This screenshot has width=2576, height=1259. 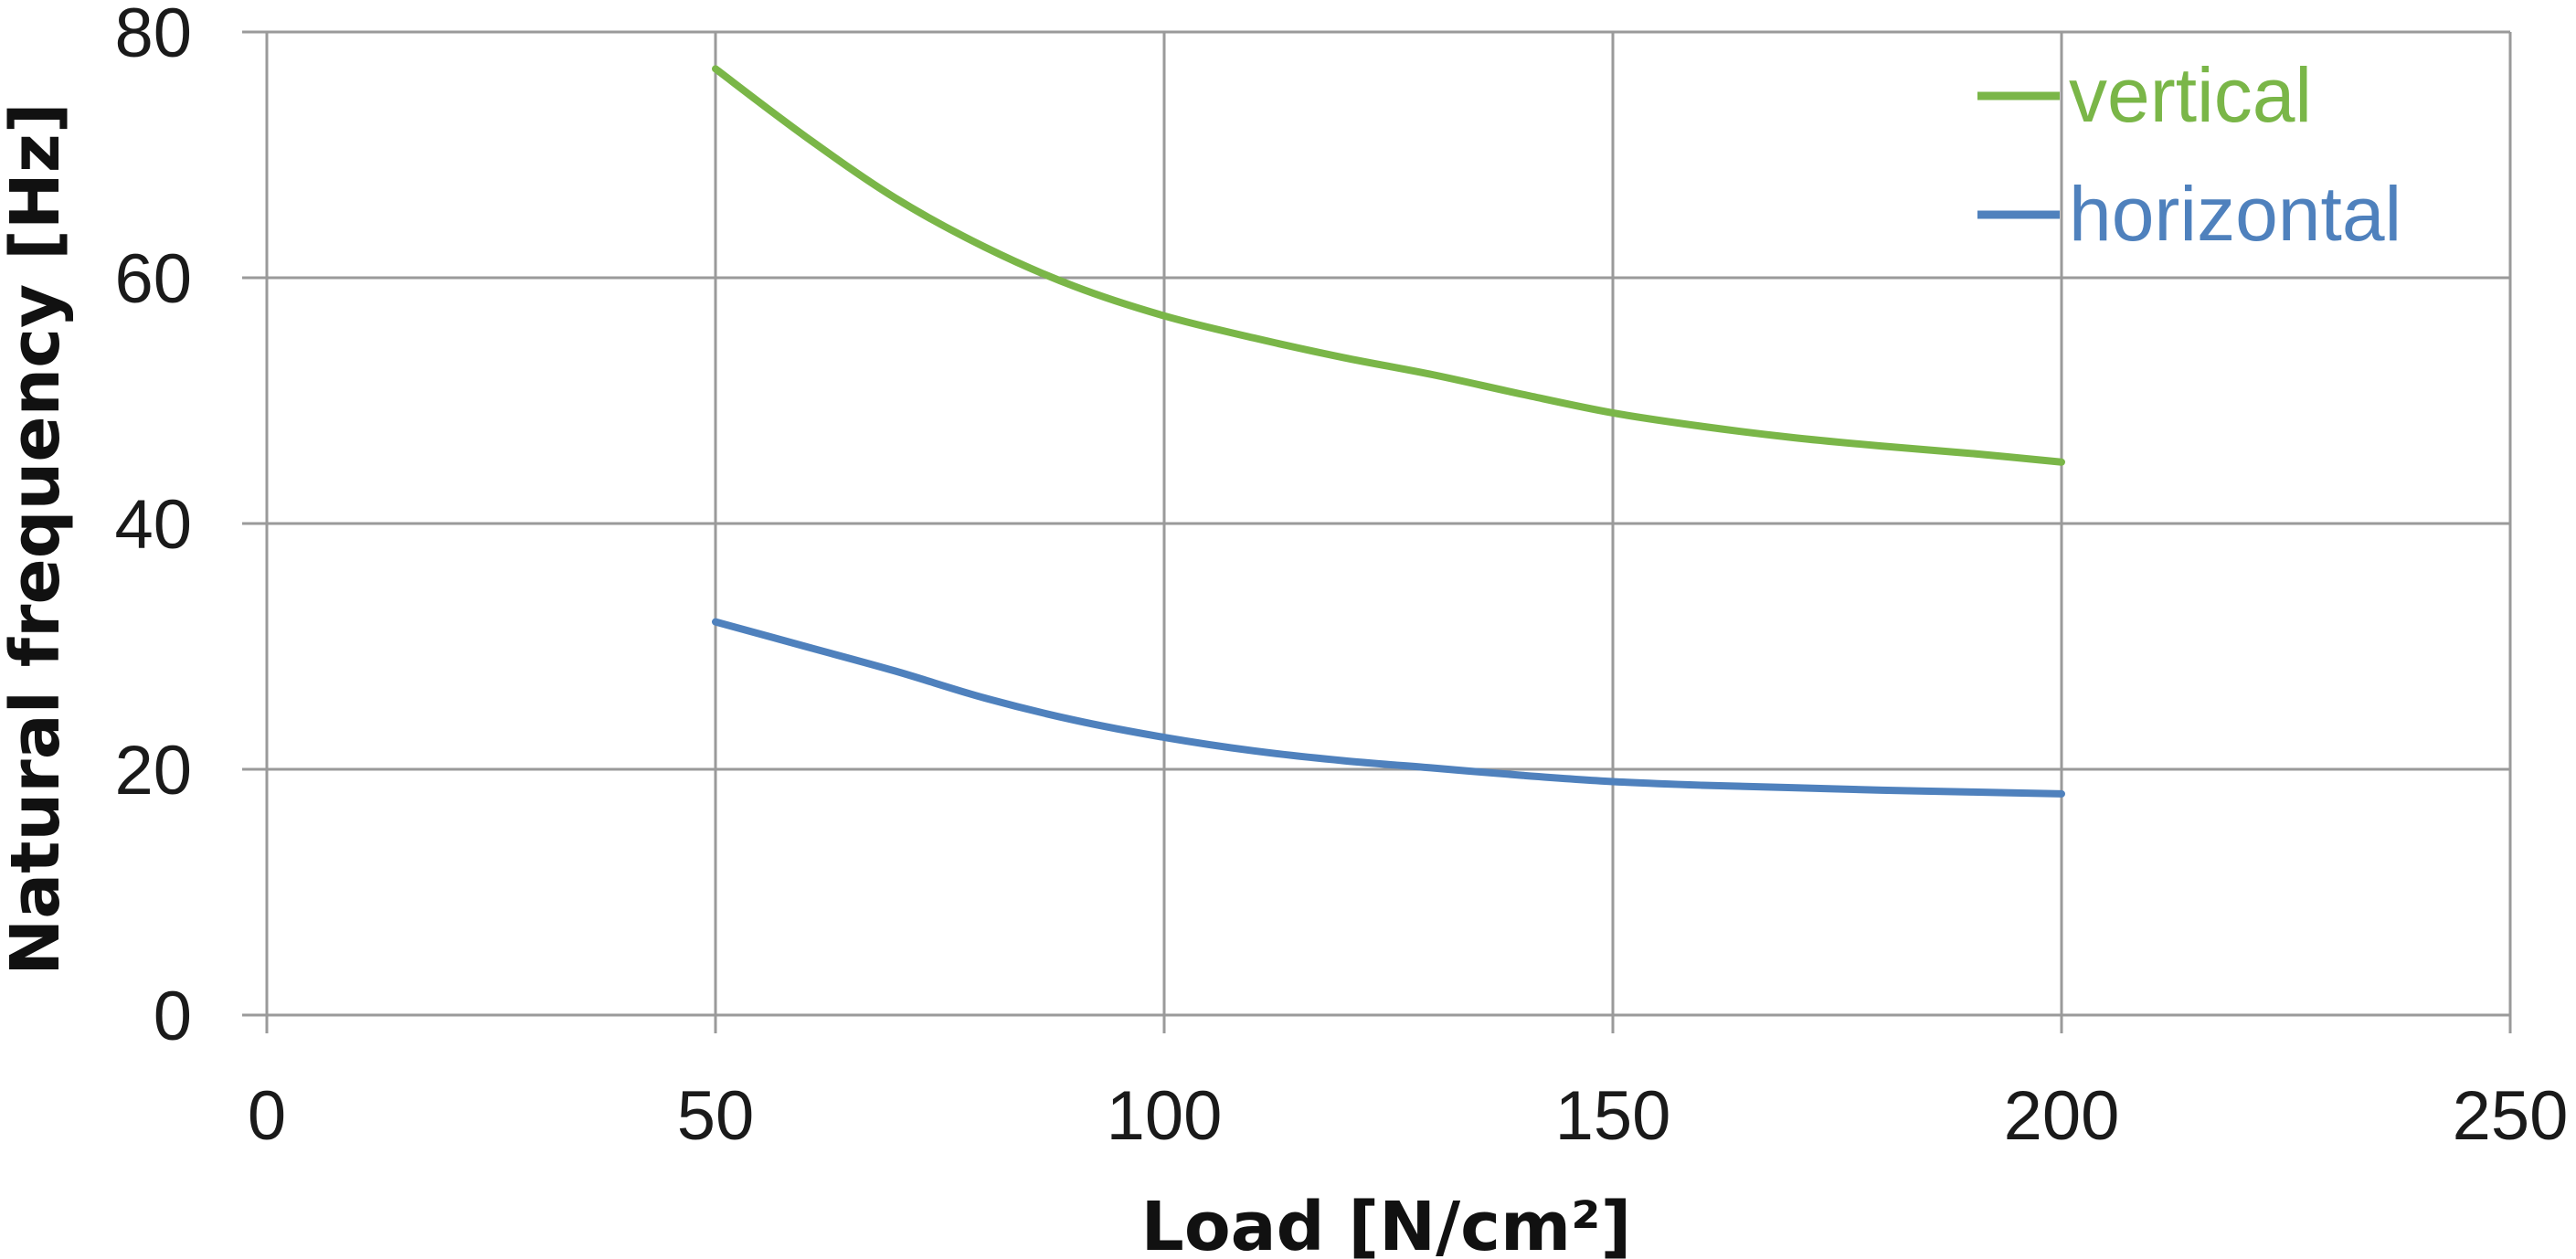 I want to click on legend: vertical horizontal, so click(x=2189, y=154).